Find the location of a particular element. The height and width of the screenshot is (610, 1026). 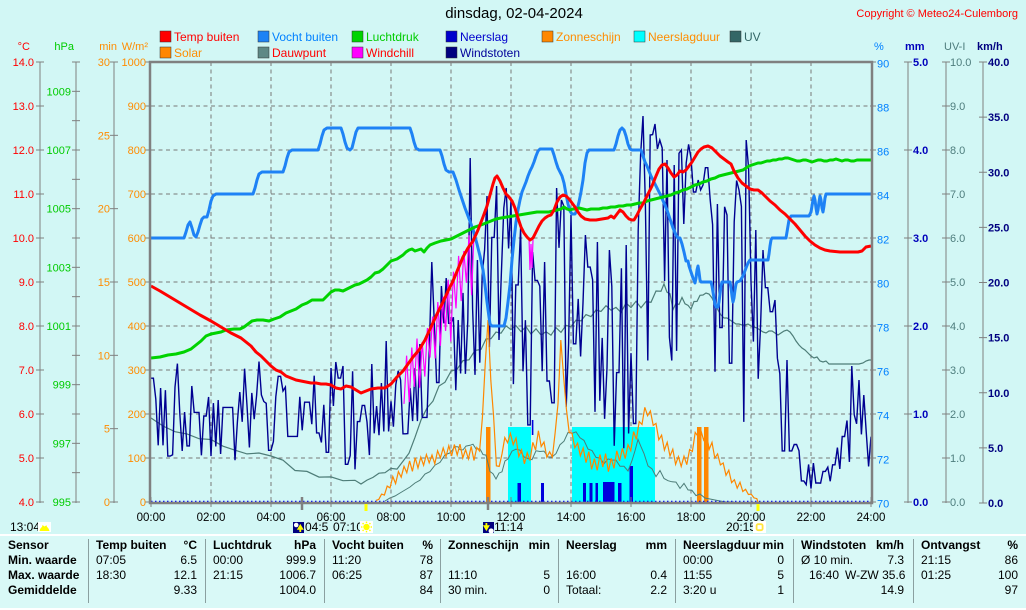

svg-text: 200 is located at coordinates (137, 415).